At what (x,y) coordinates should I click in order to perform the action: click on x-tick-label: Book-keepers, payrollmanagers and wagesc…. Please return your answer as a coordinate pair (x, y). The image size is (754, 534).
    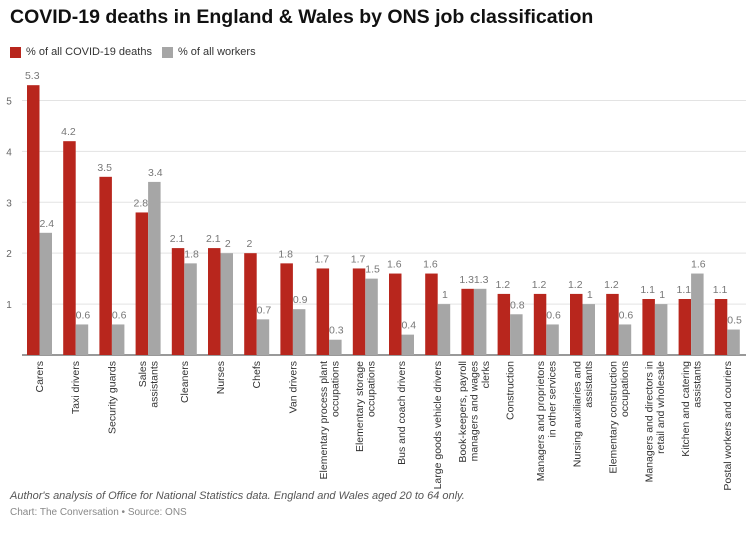
    Looking at the image, I should click on (474, 412).